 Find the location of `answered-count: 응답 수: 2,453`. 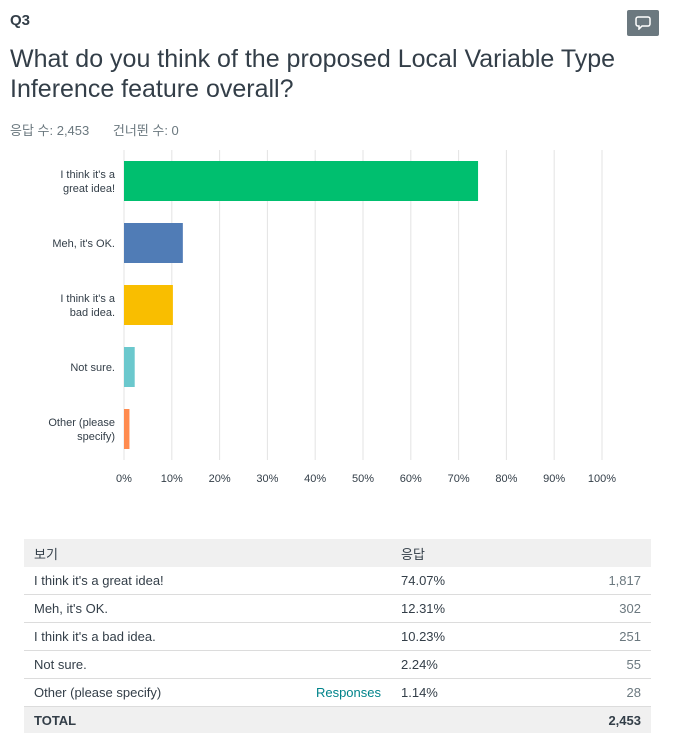

answered-count: 응답 수: 2,453 is located at coordinates (50, 130).